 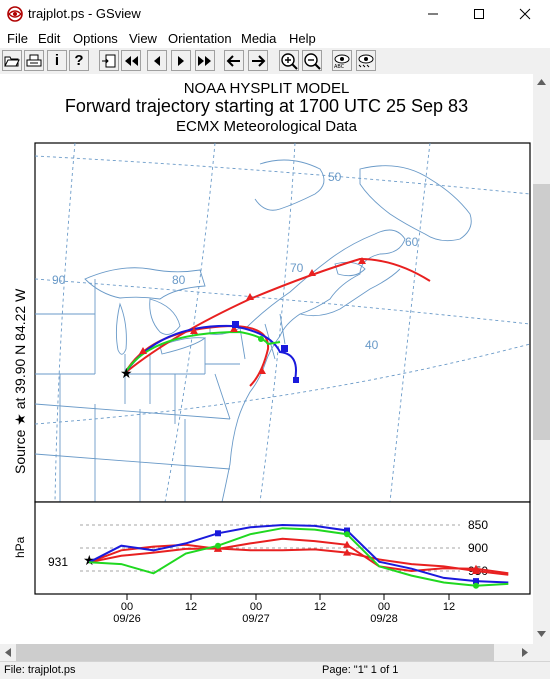 I want to click on title-bar: trajplot.ps - GSview, so click(x=275, y=14).